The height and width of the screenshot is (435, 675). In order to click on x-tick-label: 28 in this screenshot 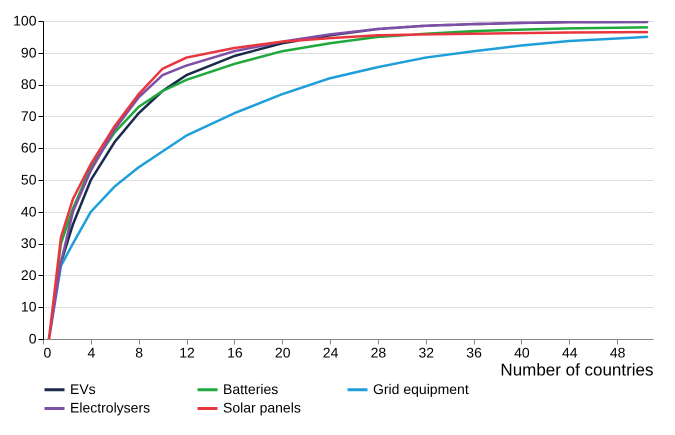, I will do `click(378, 352)`.